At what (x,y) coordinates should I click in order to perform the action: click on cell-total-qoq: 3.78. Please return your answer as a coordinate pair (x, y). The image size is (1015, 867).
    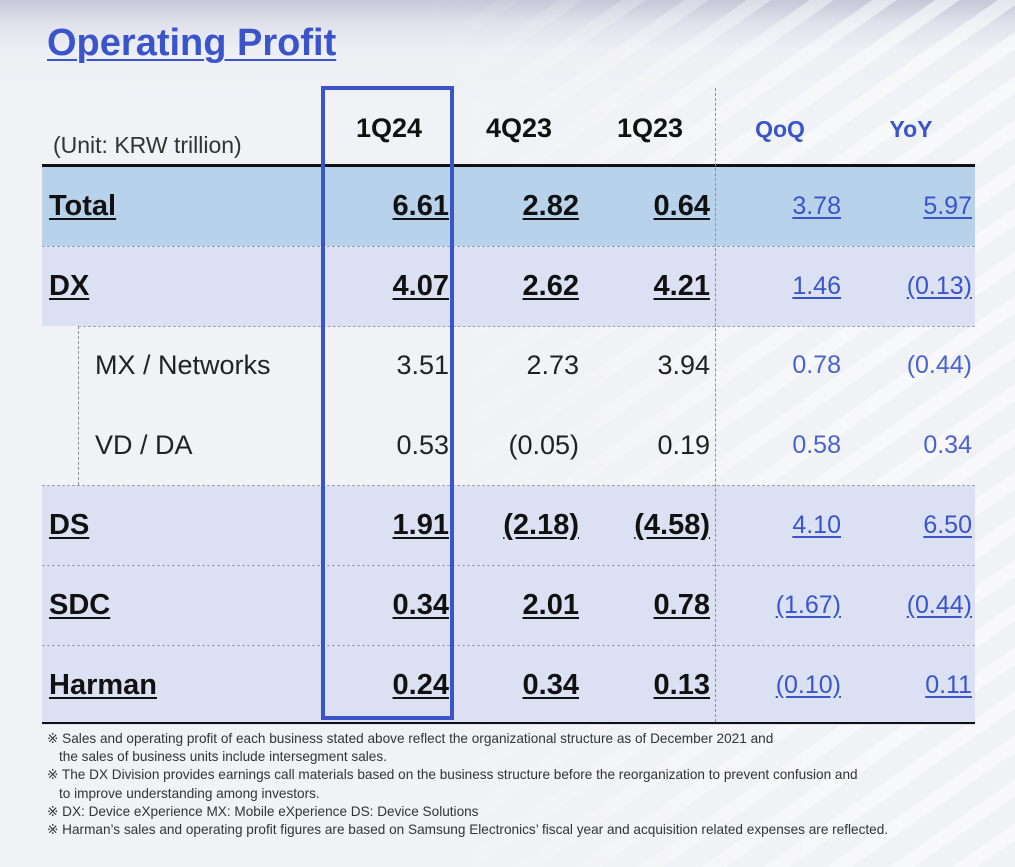
    Looking at the image, I should click on (816, 206).